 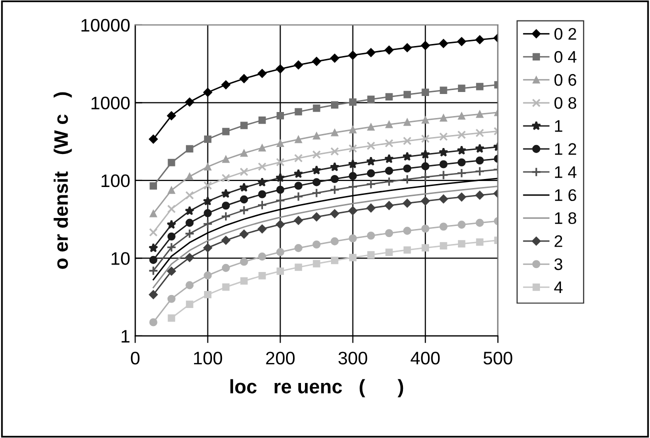 What do you see at coordinates (565, 80) in the screenshot?
I see `legend-label: 0 6` at bounding box center [565, 80].